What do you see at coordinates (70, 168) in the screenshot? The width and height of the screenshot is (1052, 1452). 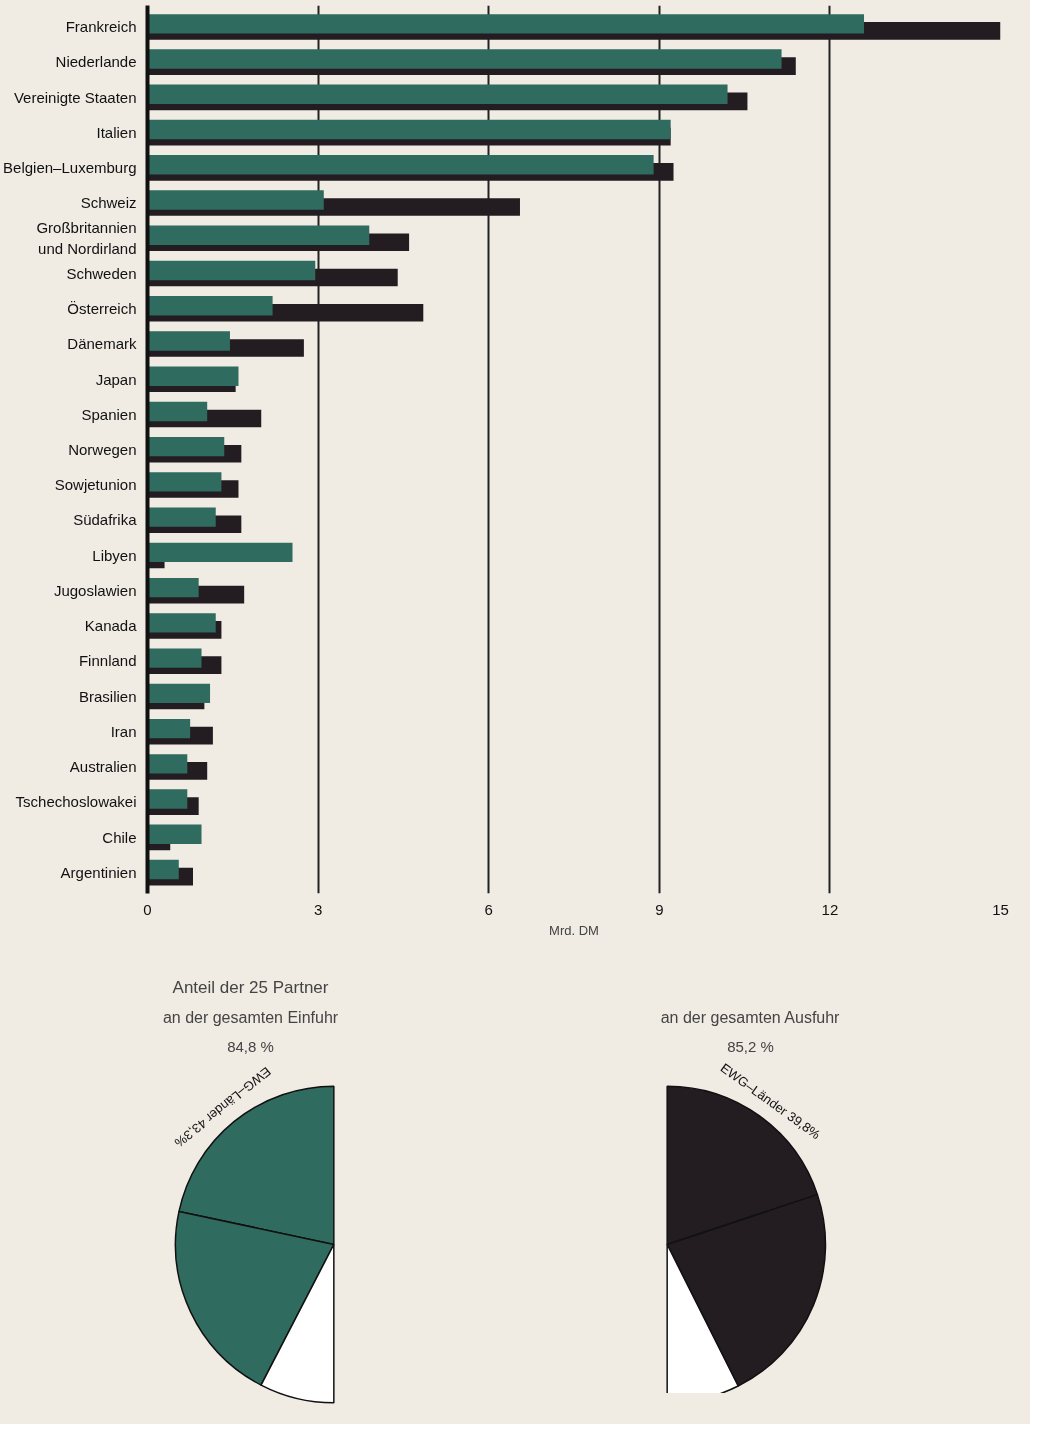 I see `y-tick-label: Belgien–Luxemburg` at bounding box center [70, 168].